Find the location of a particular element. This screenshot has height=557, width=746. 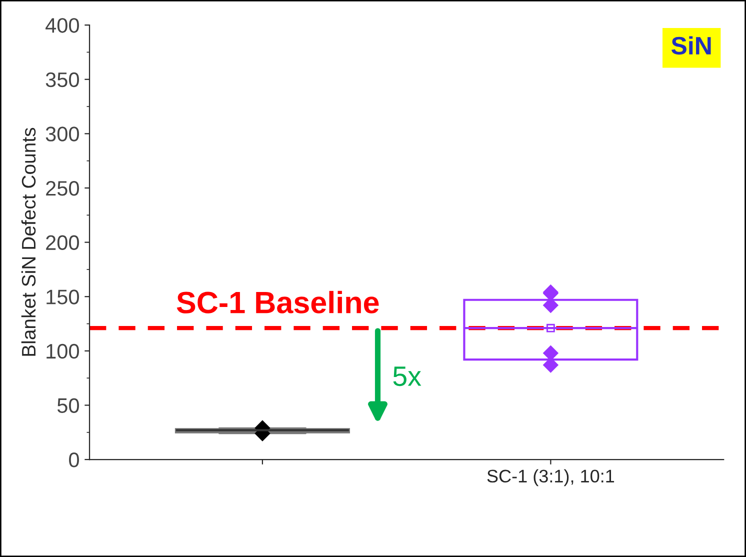

annotation: 5x is located at coordinates (407, 376).